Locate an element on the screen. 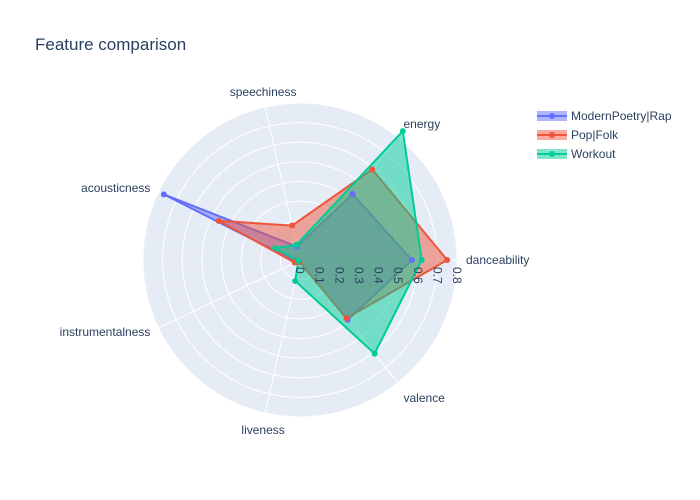 The image size is (700, 500). axis-label-valence: valence is located at coordinates (425, 398).